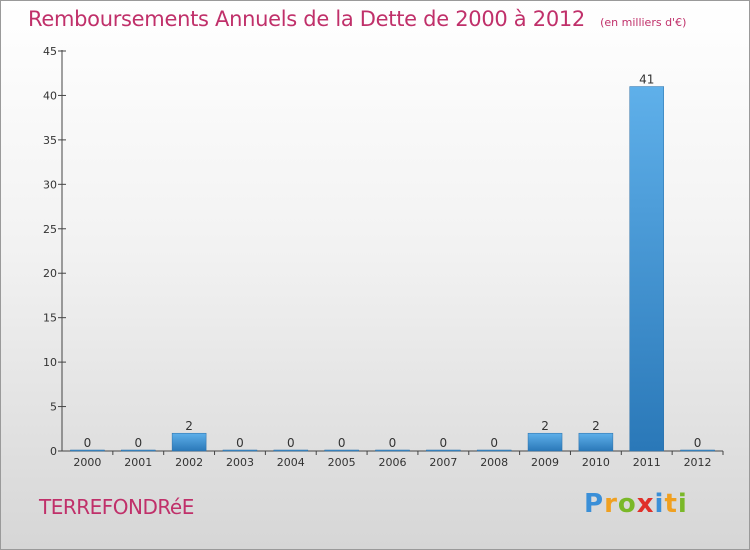 This screenshot has width=750, height=550. I want to click on logo-letter: r, so click(611, 504).